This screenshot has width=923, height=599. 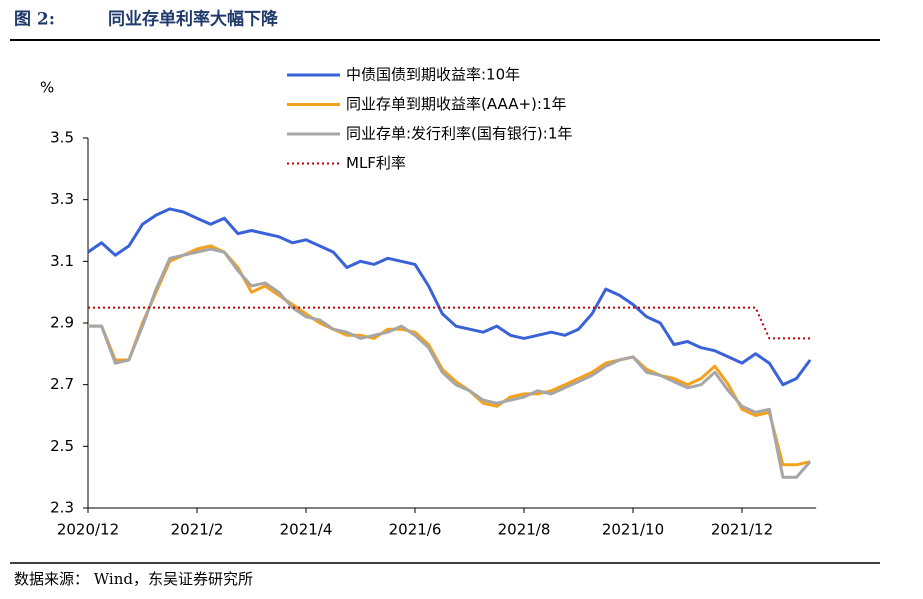 What do you see at coordinates (376, 163) in the screenshot?
I see `legend-label: MLF利率` at bounding box center [376, 163].